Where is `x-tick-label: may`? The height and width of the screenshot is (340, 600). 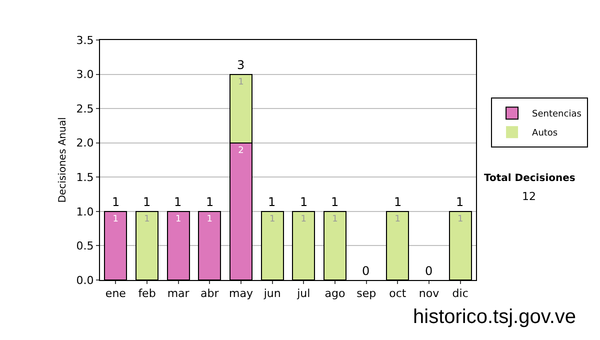
x-tick-label: may is located at coordinates (241, 293).